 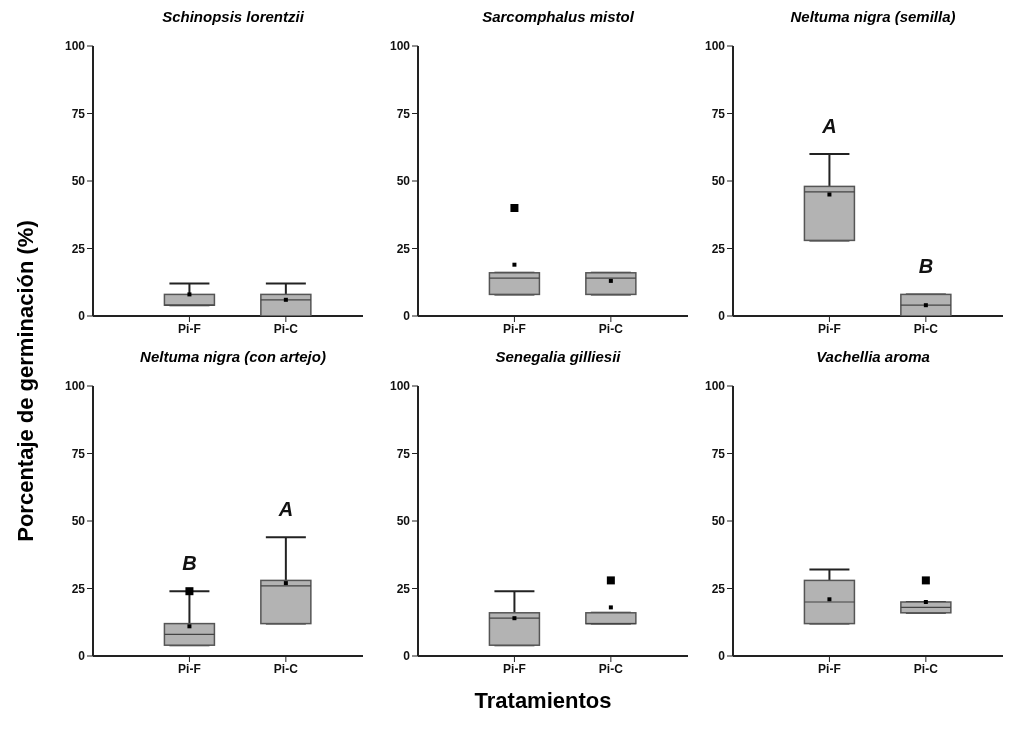 What do you see at coordinates (873, 357) in the screenshot?
I see `chart-title: Vachellia aroma` at bounding box center [873, 357].